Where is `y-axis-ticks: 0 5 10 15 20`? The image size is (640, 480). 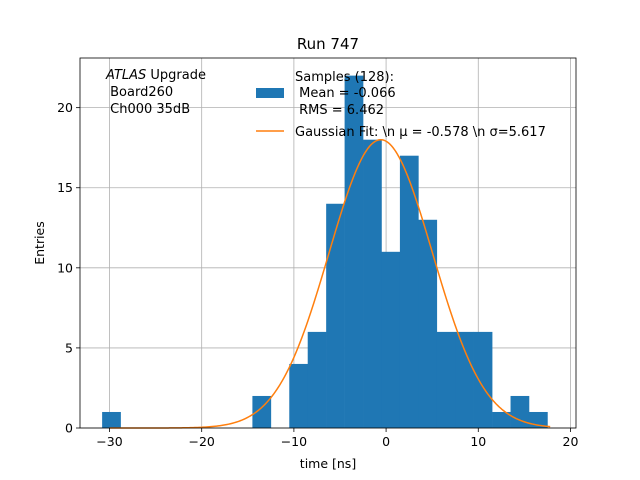
y-axis-ticks: 0 5 10 15 20 is located at coordinates (68, 268).